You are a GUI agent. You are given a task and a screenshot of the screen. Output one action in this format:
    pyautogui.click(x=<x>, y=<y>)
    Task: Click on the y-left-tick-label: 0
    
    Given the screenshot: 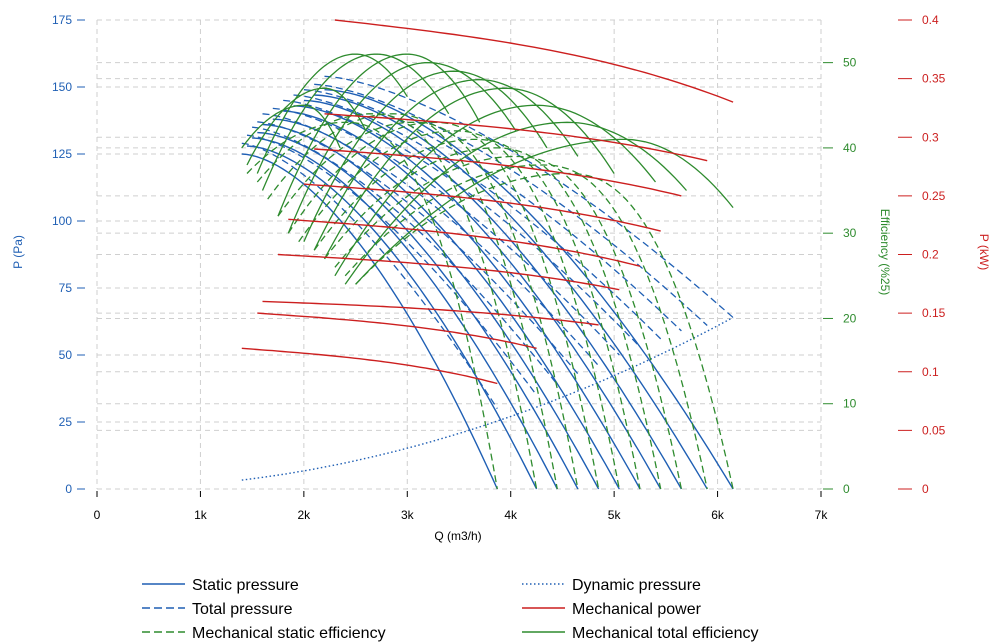 What is the action you would take?
    pyautogui.click(x=68, y=489)
    